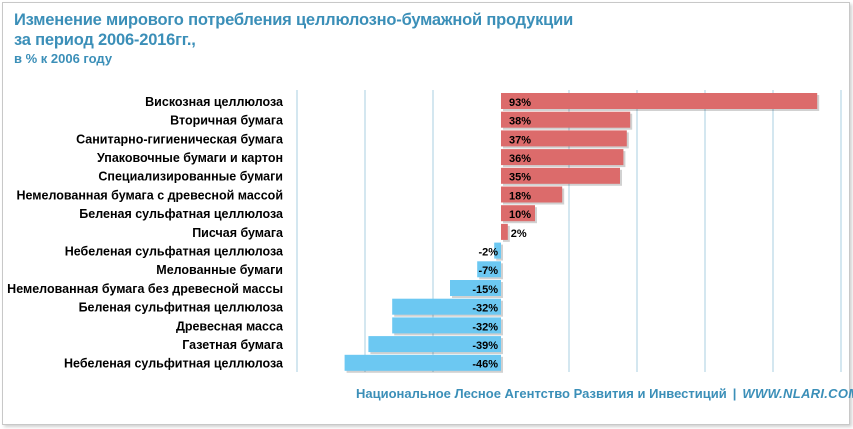  What do you see at coordinates (181, 308) in the screenshot?
I see `category-label: Беленая сульфитная целлюлоза` at bounding box center [181, 308].